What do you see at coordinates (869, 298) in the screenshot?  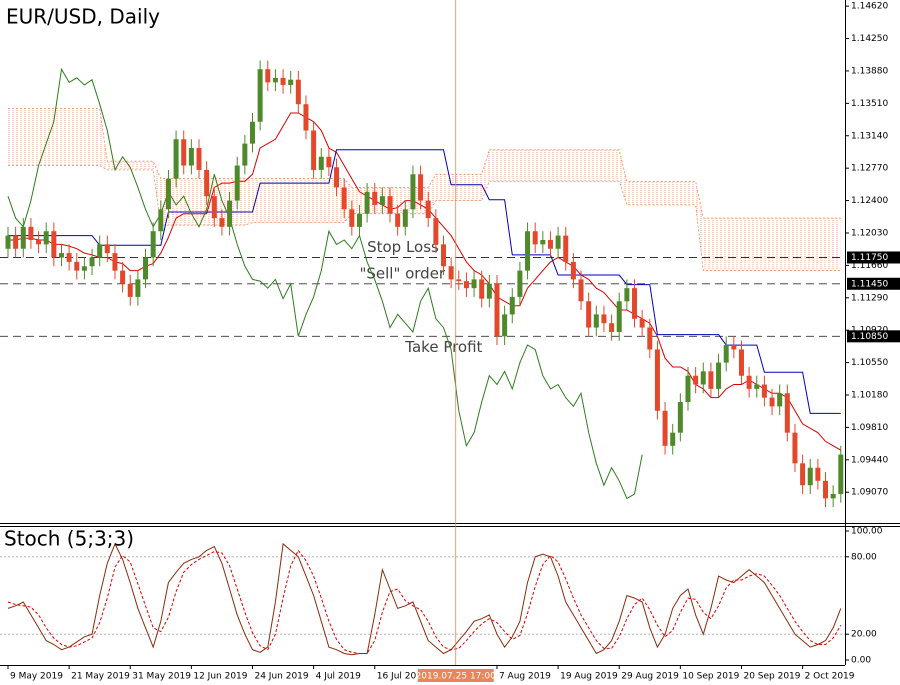 I see `y-tick-label: 1.11290` at bounding box center [869, 298].